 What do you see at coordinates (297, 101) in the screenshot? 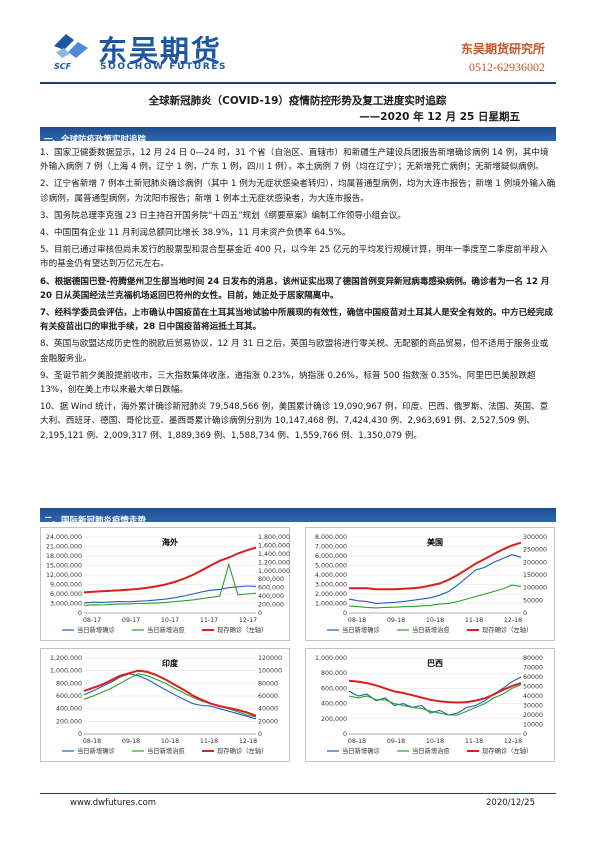
I see `report-title: 全球新冠肺炎（COVID-19）疫情防控形势及复工进度实时追踪` at bounding box center [297, 101].